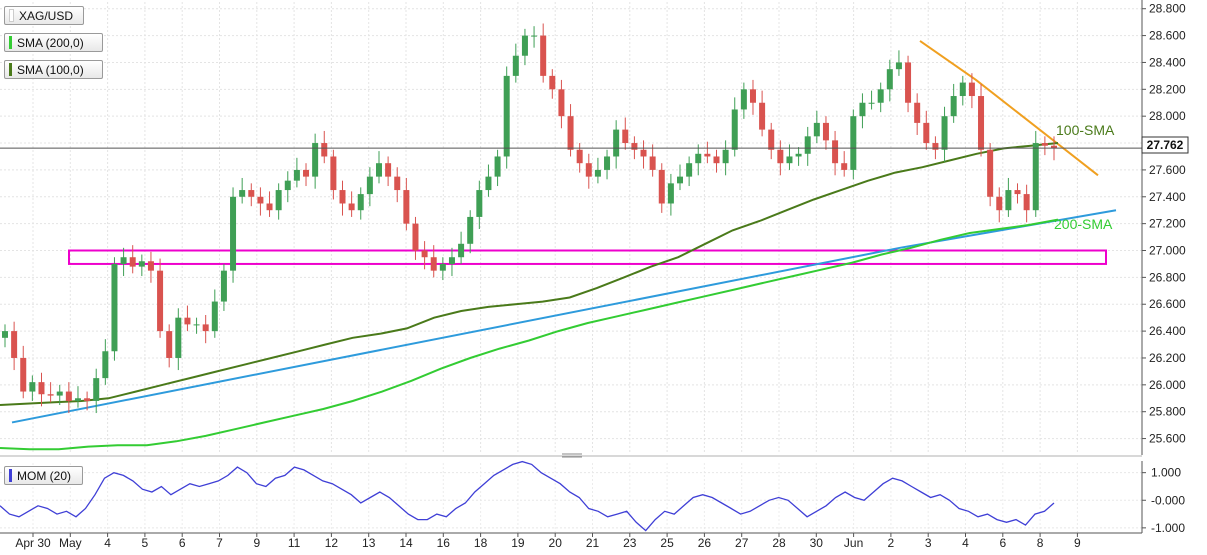 This screenshot has width=1207, height=555. Describe the element at coordinates (1167, 385) in the screenshot. I see `y-tick-label: 26.000` at that location.